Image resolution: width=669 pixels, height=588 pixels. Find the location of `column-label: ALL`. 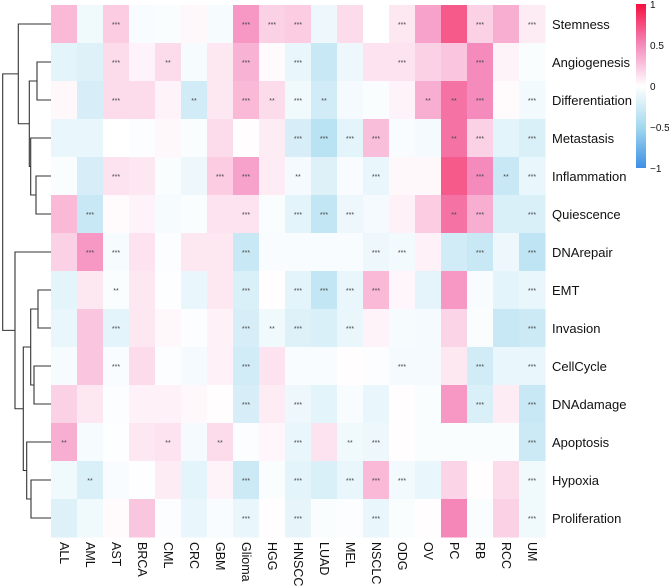

column-label: ALL is located at coordinates (64, 553).